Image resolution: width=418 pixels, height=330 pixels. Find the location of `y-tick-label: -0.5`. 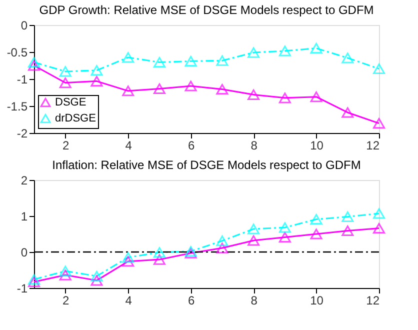

y-tick-label: -0.5 is located at coordinates (17, 53).